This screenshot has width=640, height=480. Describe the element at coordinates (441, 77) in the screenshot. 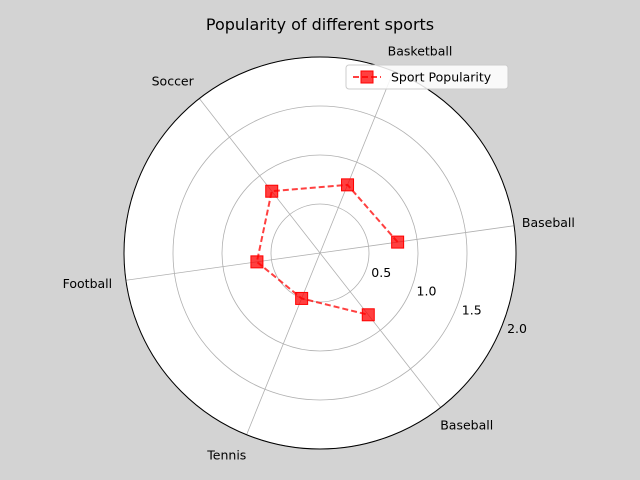

I see `legend-label: Sport Popularity` at that location.